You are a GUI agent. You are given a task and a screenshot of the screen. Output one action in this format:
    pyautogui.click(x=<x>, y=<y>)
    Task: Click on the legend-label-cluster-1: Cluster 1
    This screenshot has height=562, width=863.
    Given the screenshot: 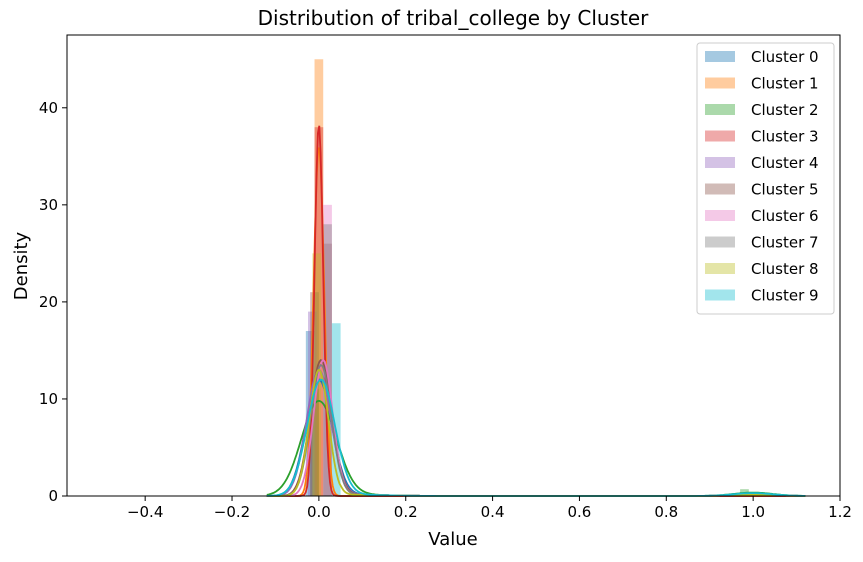 What is the action you would take?
    pyautogui.click(x=785, y=84)
    